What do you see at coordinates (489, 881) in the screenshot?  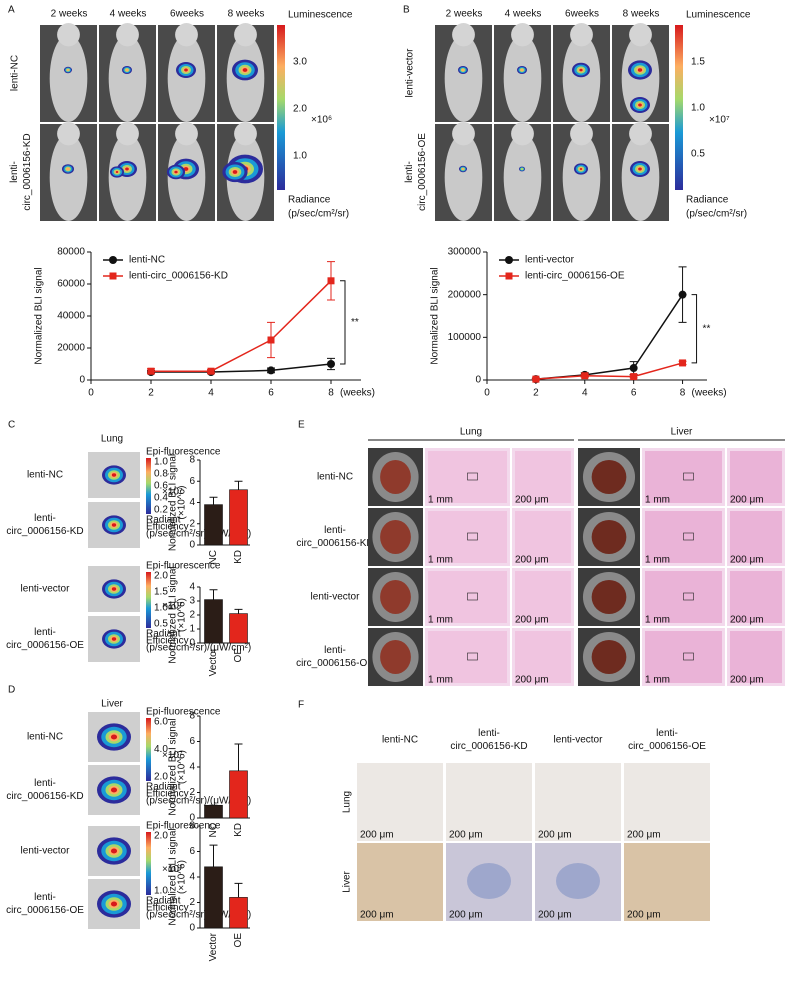 I see `stain` at bounding box center [489, 881].